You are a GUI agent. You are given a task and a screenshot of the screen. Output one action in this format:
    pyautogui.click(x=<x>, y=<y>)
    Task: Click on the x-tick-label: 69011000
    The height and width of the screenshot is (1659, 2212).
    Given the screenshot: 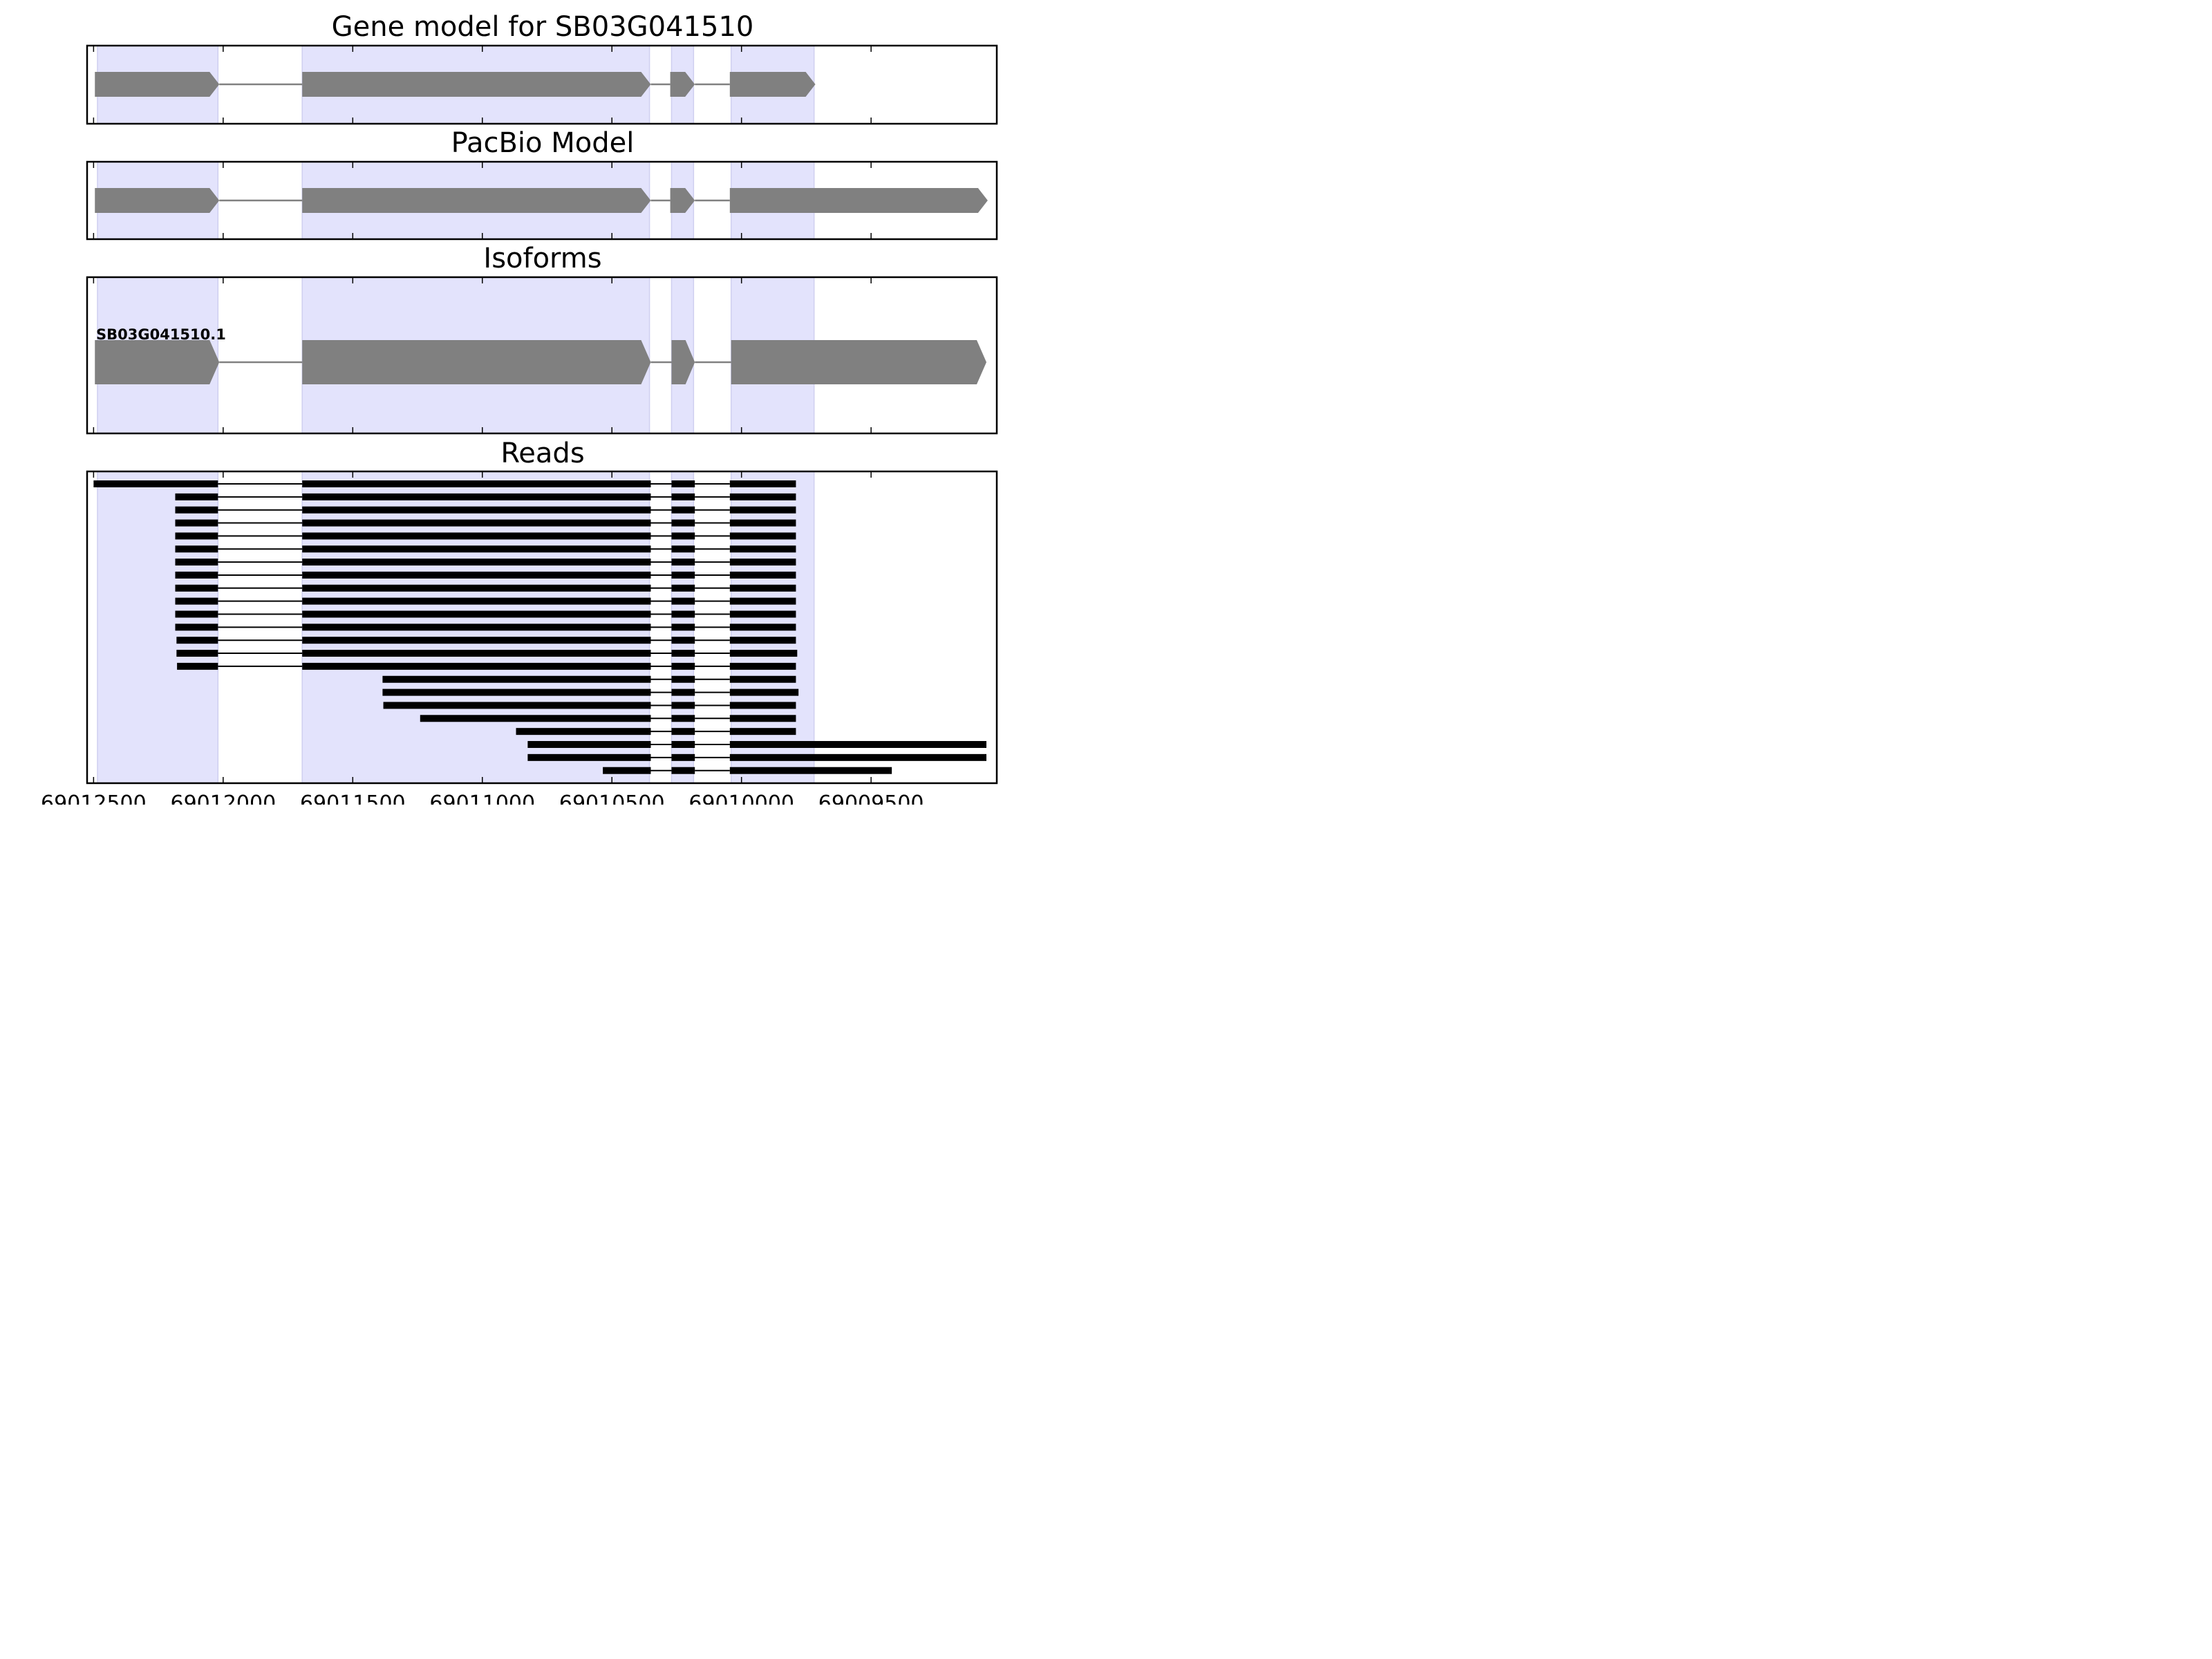 What is the action you would take?
    pyautogui.click(x=482, y=798)
    